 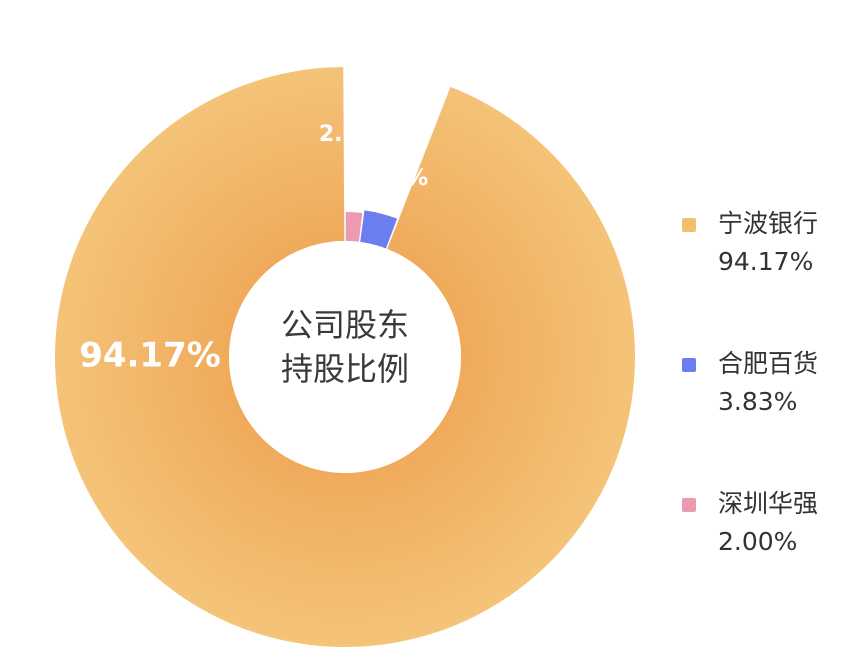 I want to click on center-title-line-2: 持股比例, so click(x=345, y=369).